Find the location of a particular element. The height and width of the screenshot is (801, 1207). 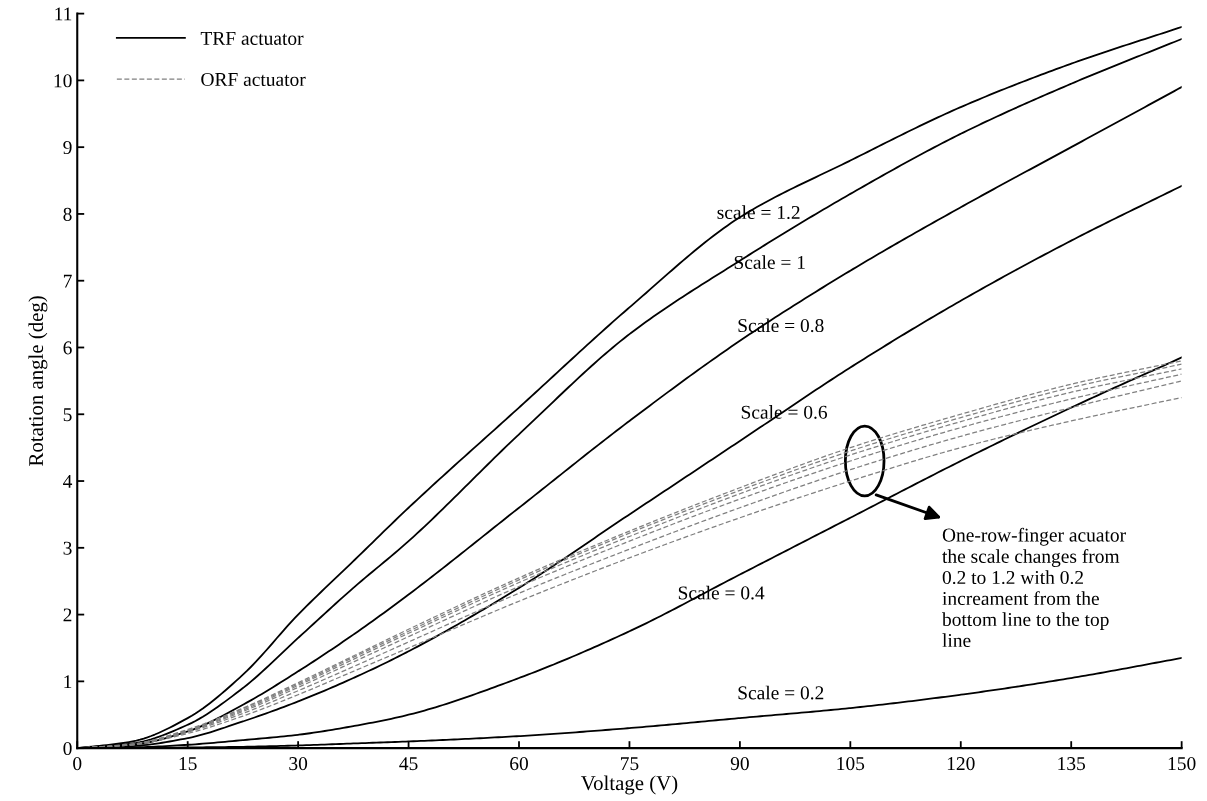

y-tick-label: 5 is located at coordinates (67, 415).